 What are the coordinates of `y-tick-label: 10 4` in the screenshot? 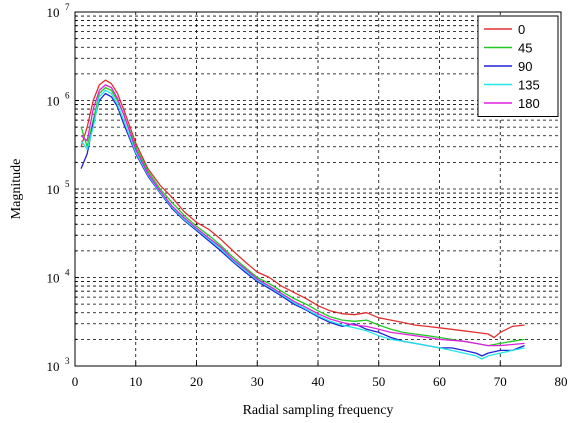 It's located at (59, 277).